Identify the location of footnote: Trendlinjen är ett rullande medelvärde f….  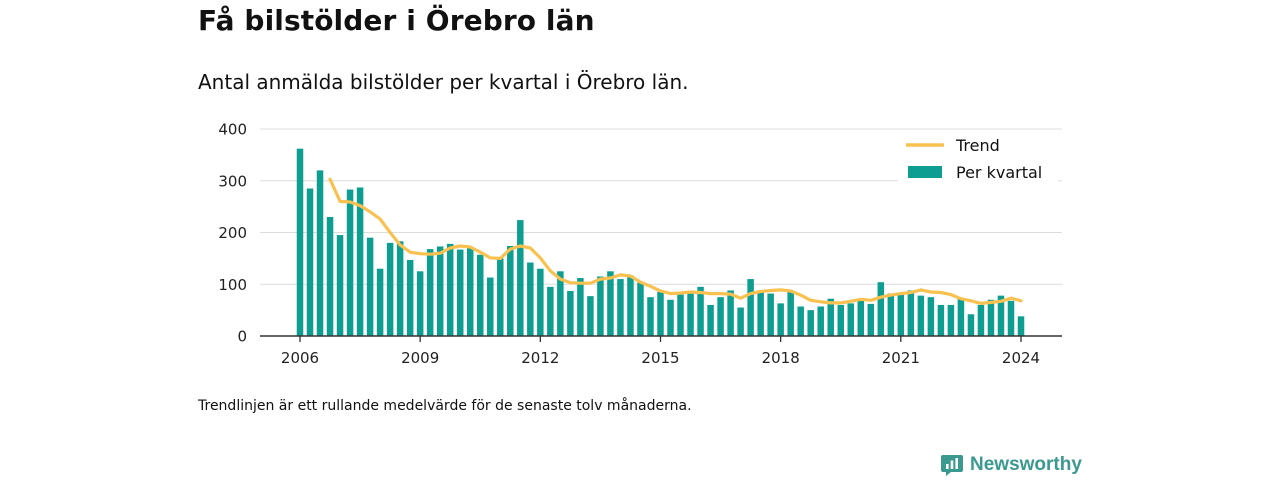
(445, 406).